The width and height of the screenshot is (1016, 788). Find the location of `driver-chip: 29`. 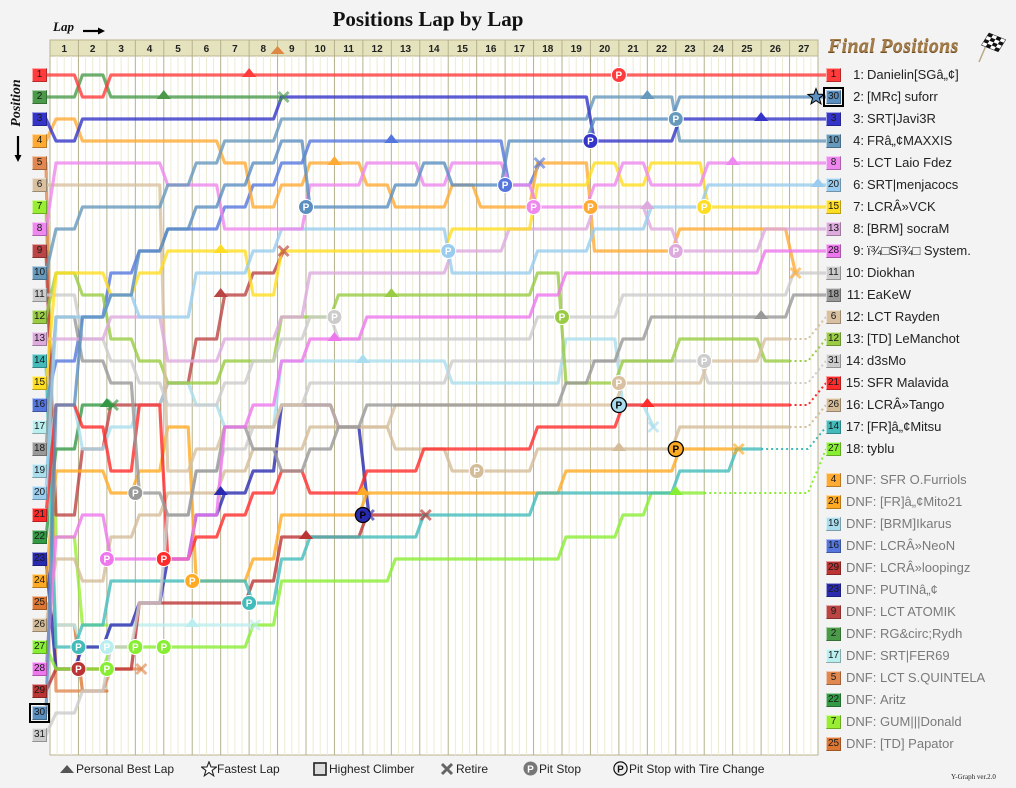

driver-chip: 29 is located at coordinates (833, 568).